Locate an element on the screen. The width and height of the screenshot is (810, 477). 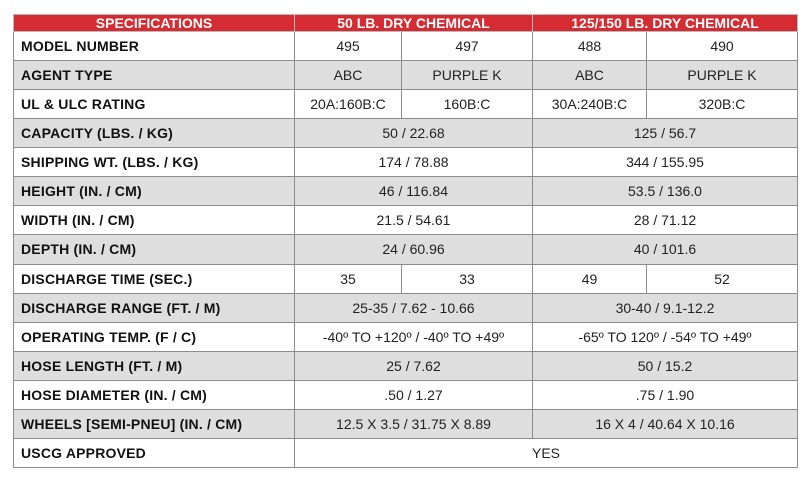
row-discharge-time: DISCHARGE TIME (SEC.) 35 33 49 52 is located at coordinates (405, 278).